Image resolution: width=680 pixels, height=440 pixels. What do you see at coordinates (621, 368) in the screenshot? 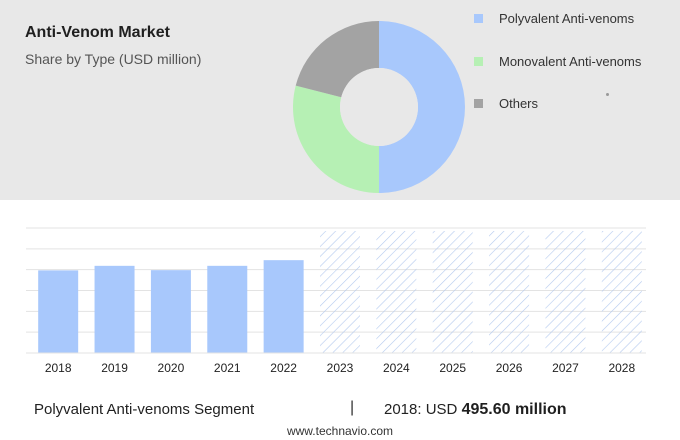
I see `x-tick-2028: 2028` at bounding box center [621, 368].